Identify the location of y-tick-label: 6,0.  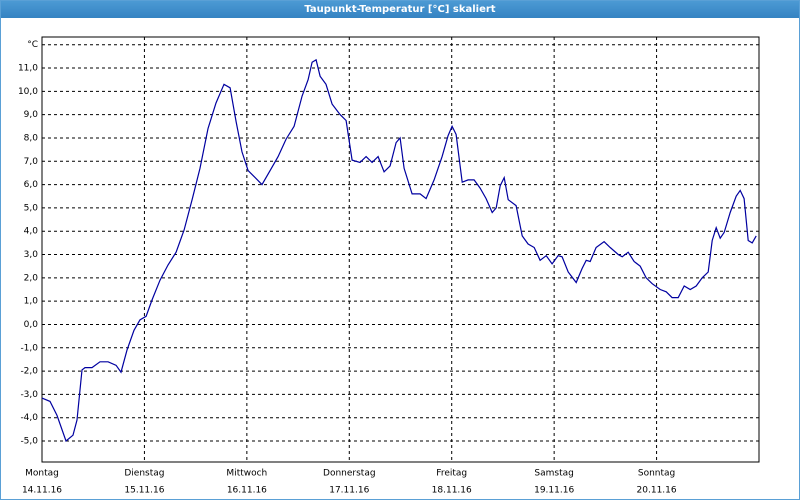
(31, 185).